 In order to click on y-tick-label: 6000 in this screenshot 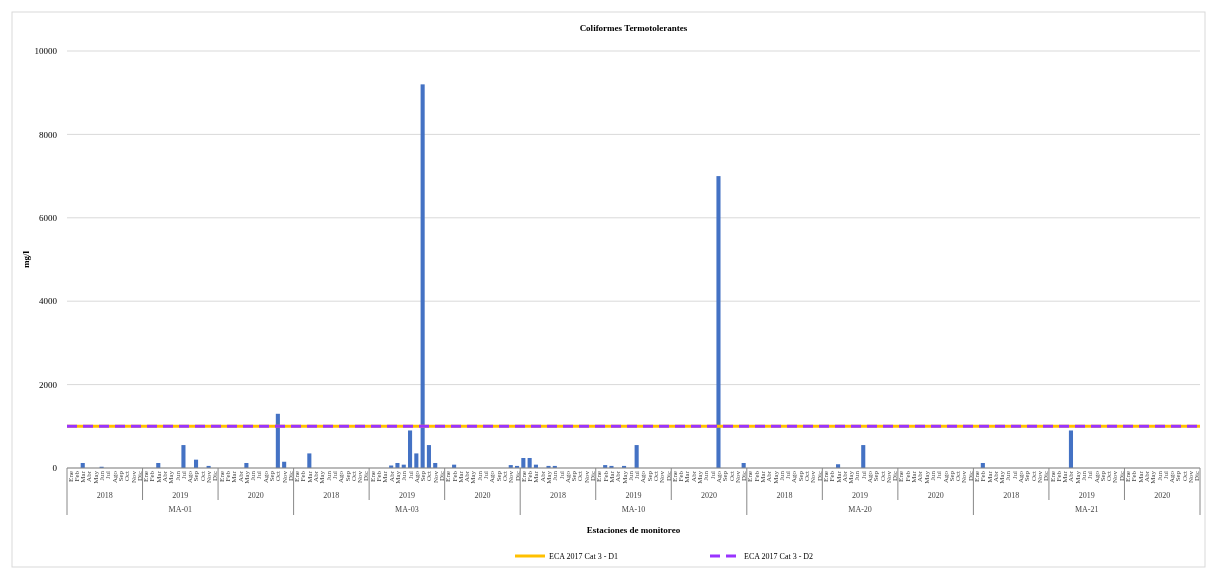, I will do `click(48, 217)`.